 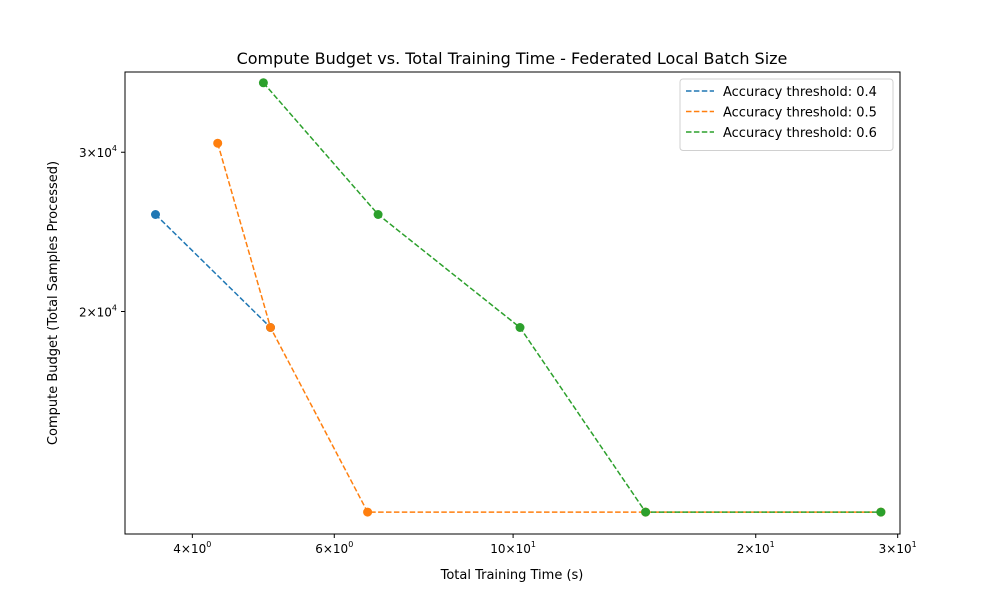 What do you see at coordinates (98, 311) in the screenshot?
I see `y-tick-label: 2×104` at bounding box center [98, 311].